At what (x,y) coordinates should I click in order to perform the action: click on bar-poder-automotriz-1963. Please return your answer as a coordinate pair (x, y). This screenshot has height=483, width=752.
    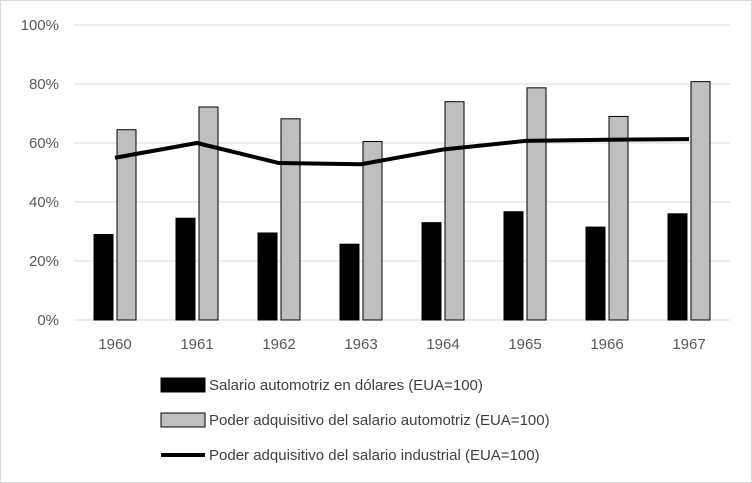
    Looking at the image, I should click on (372, 231).